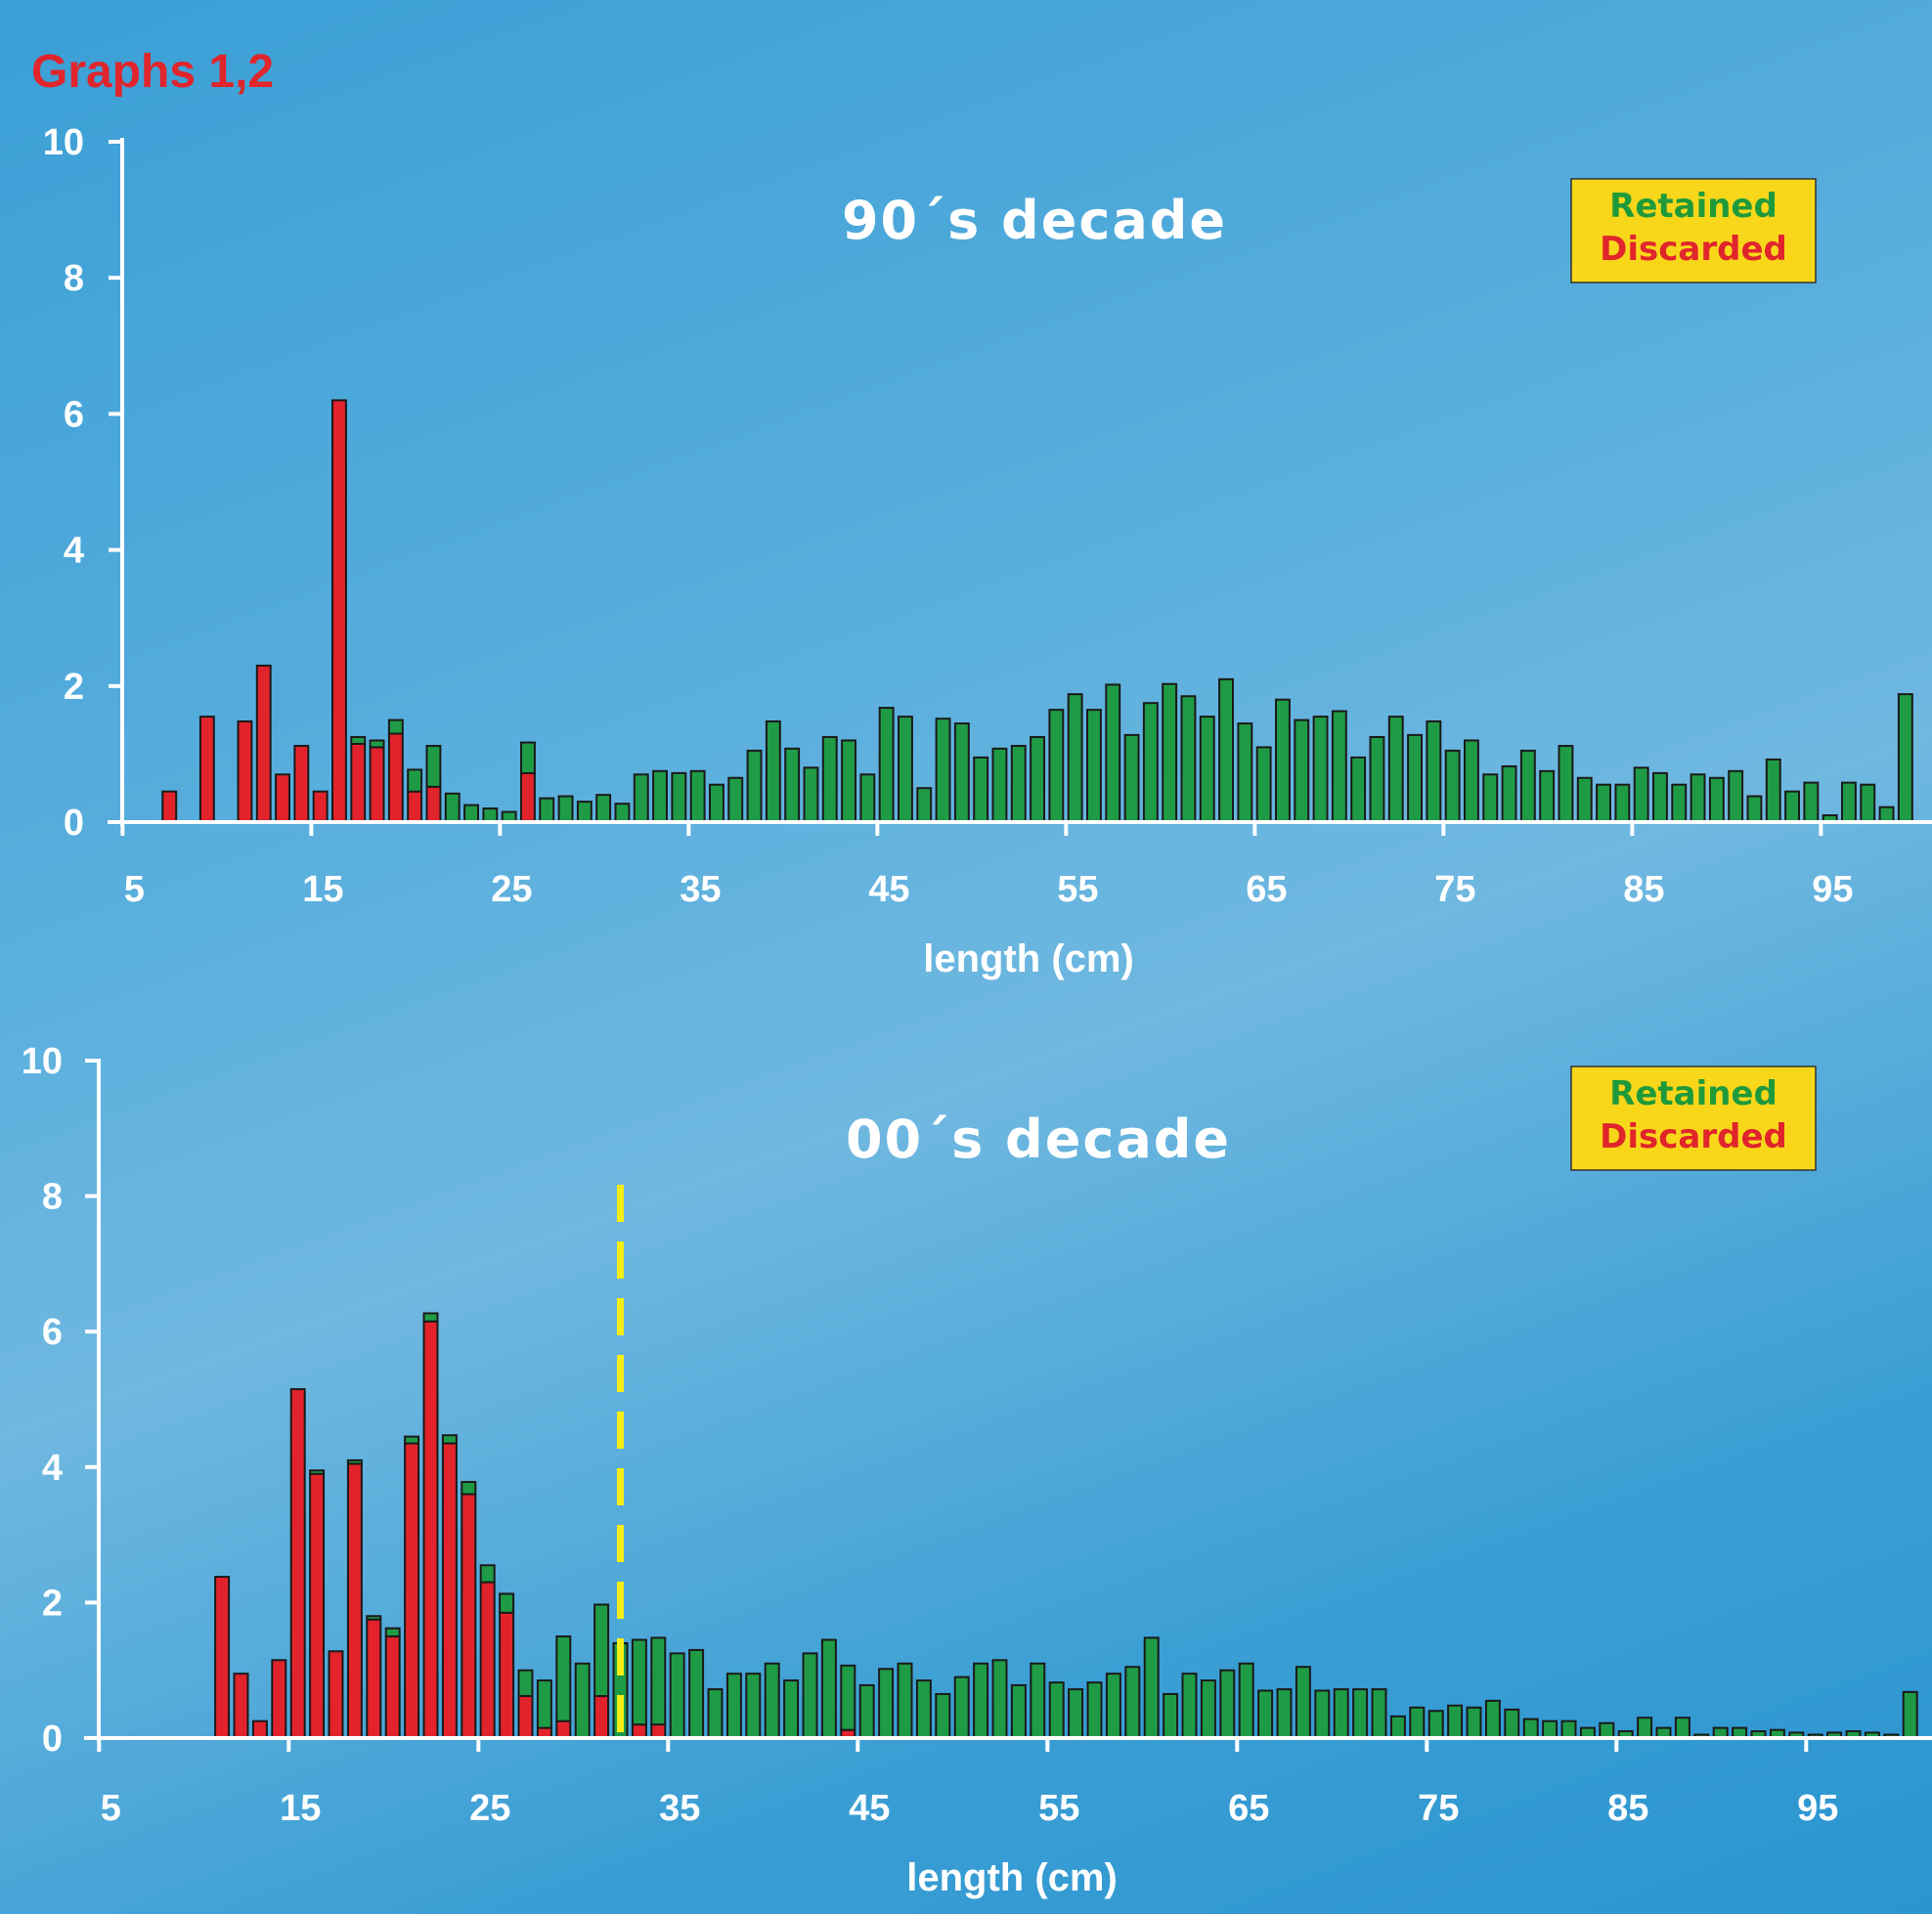 The image size is (1932, 1914). I want to click on x-tick-label-90s-75: 75, so click(1454, 889).